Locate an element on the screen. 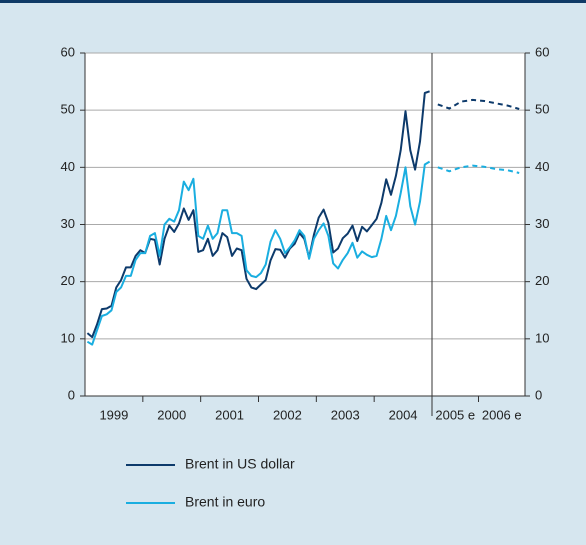  y2-tick-label: 50 is located at coordinates (542, 109).